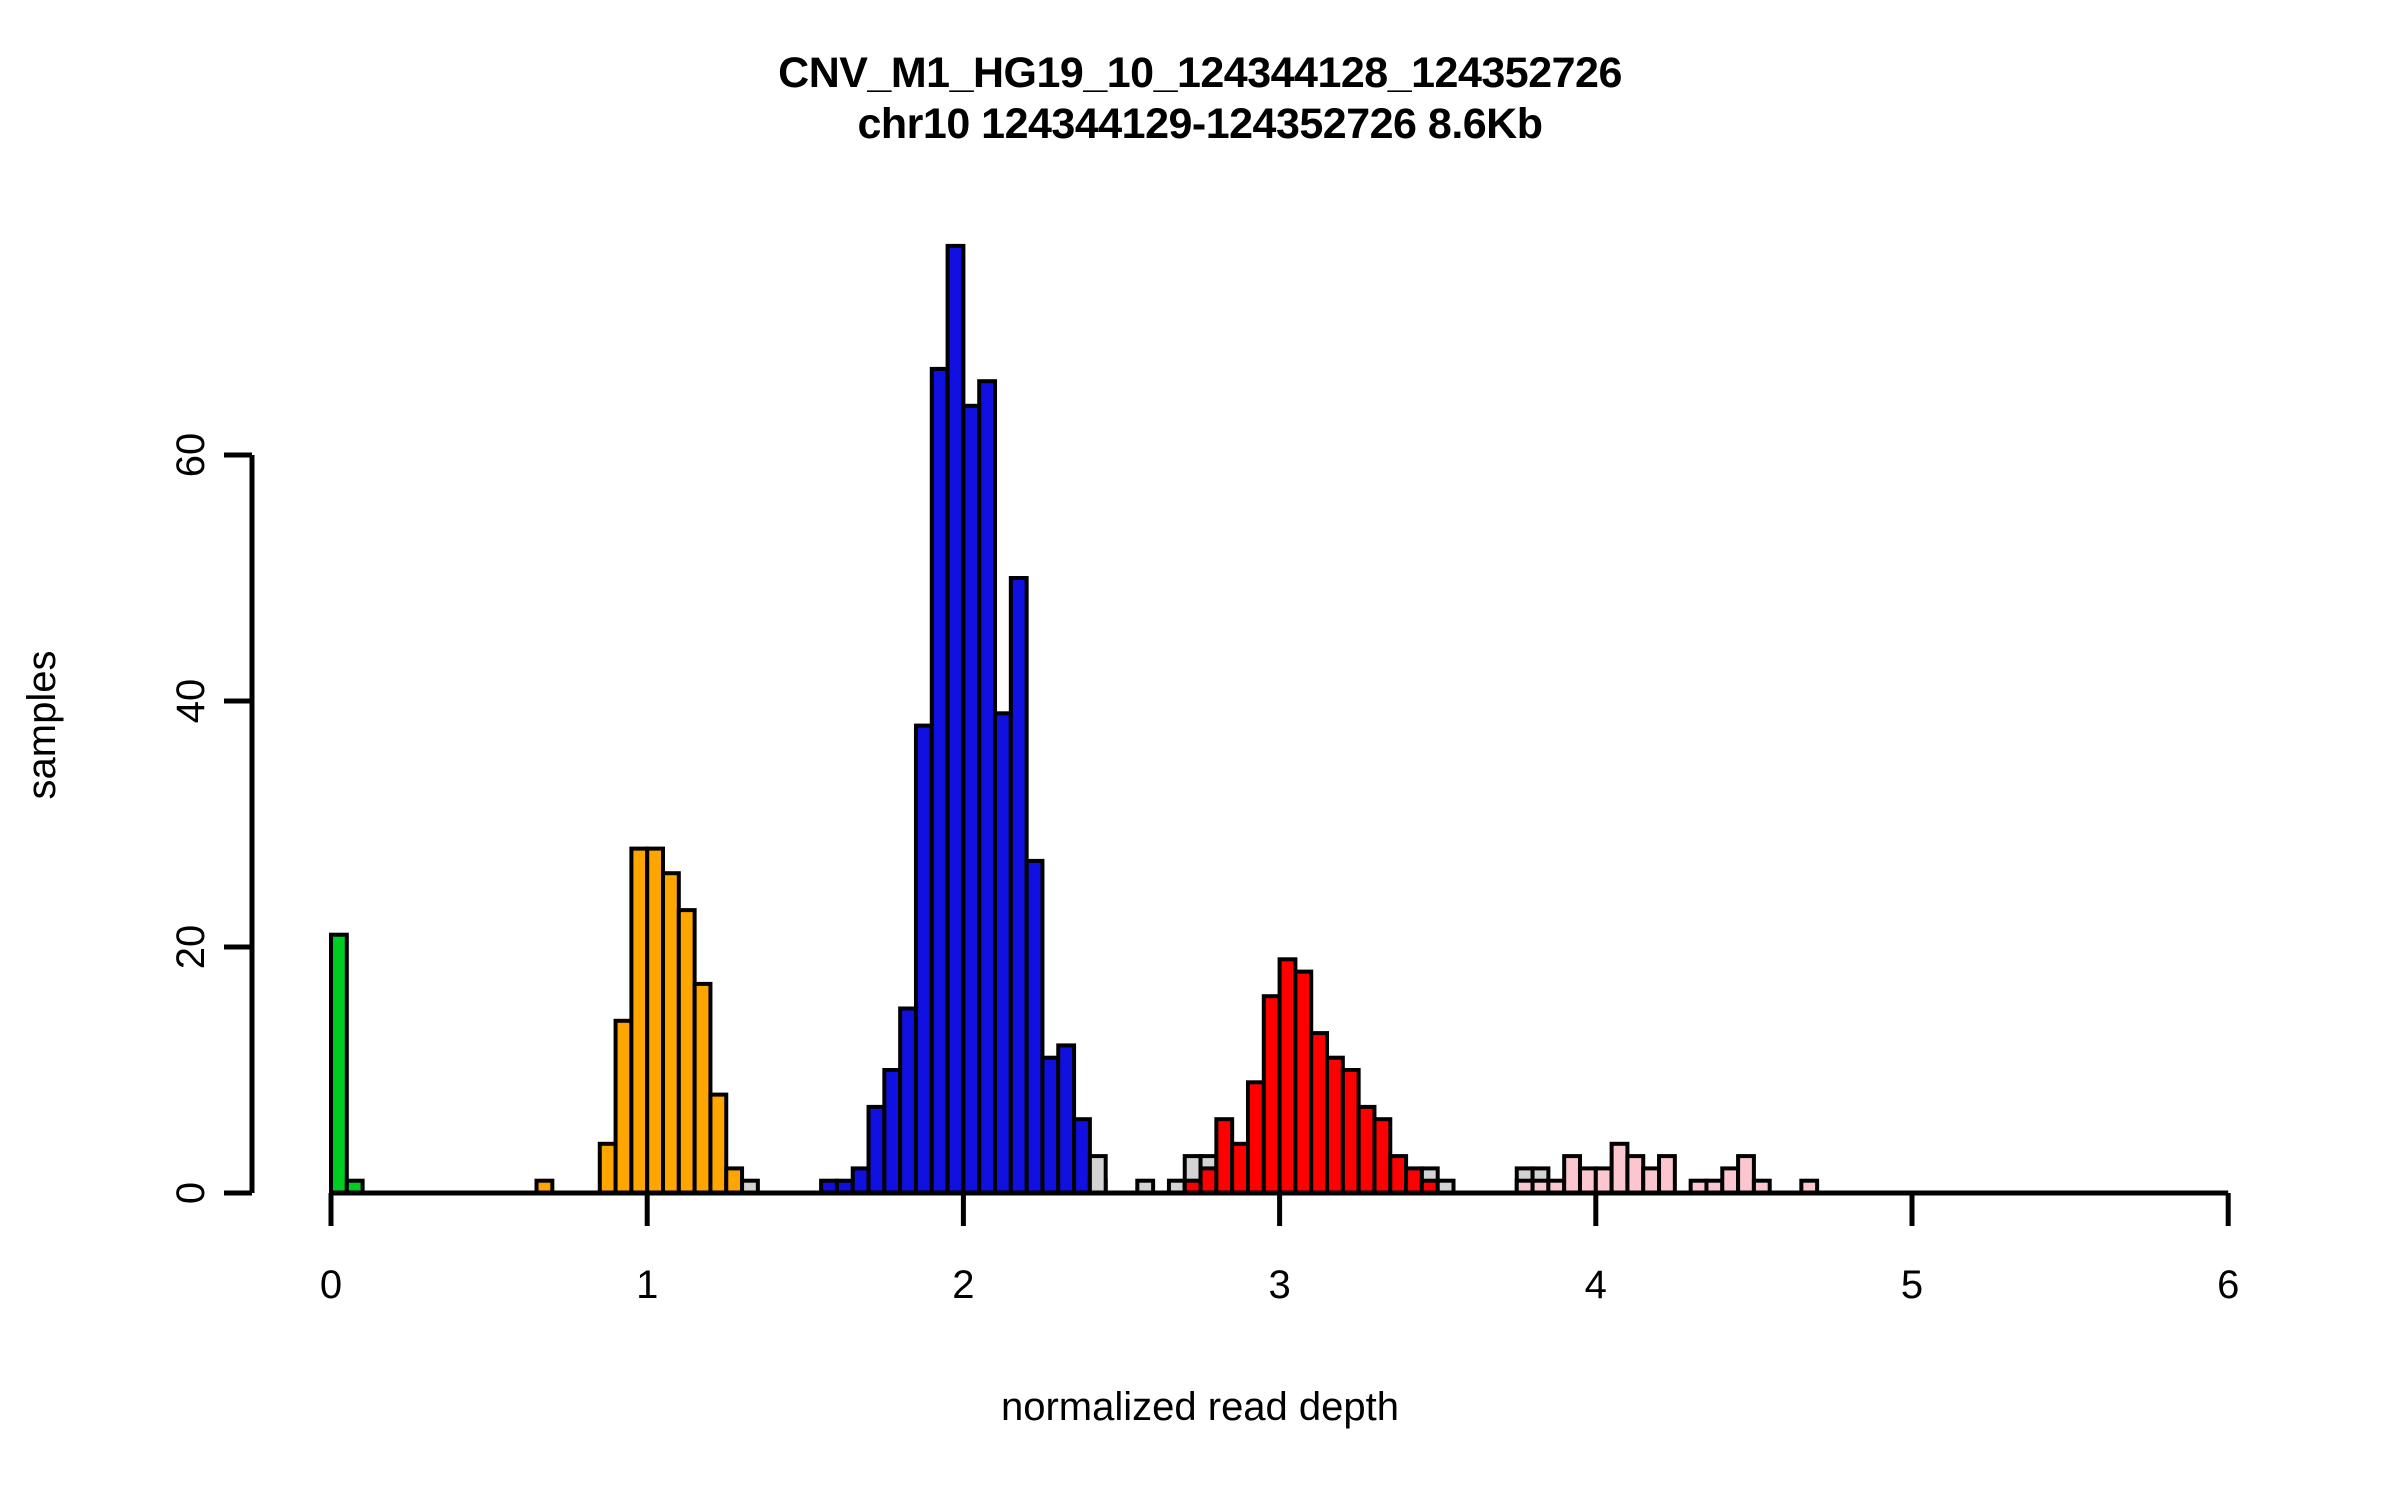  I want to click on x-axis-title: normalized read depth, so click(1200, 1407).